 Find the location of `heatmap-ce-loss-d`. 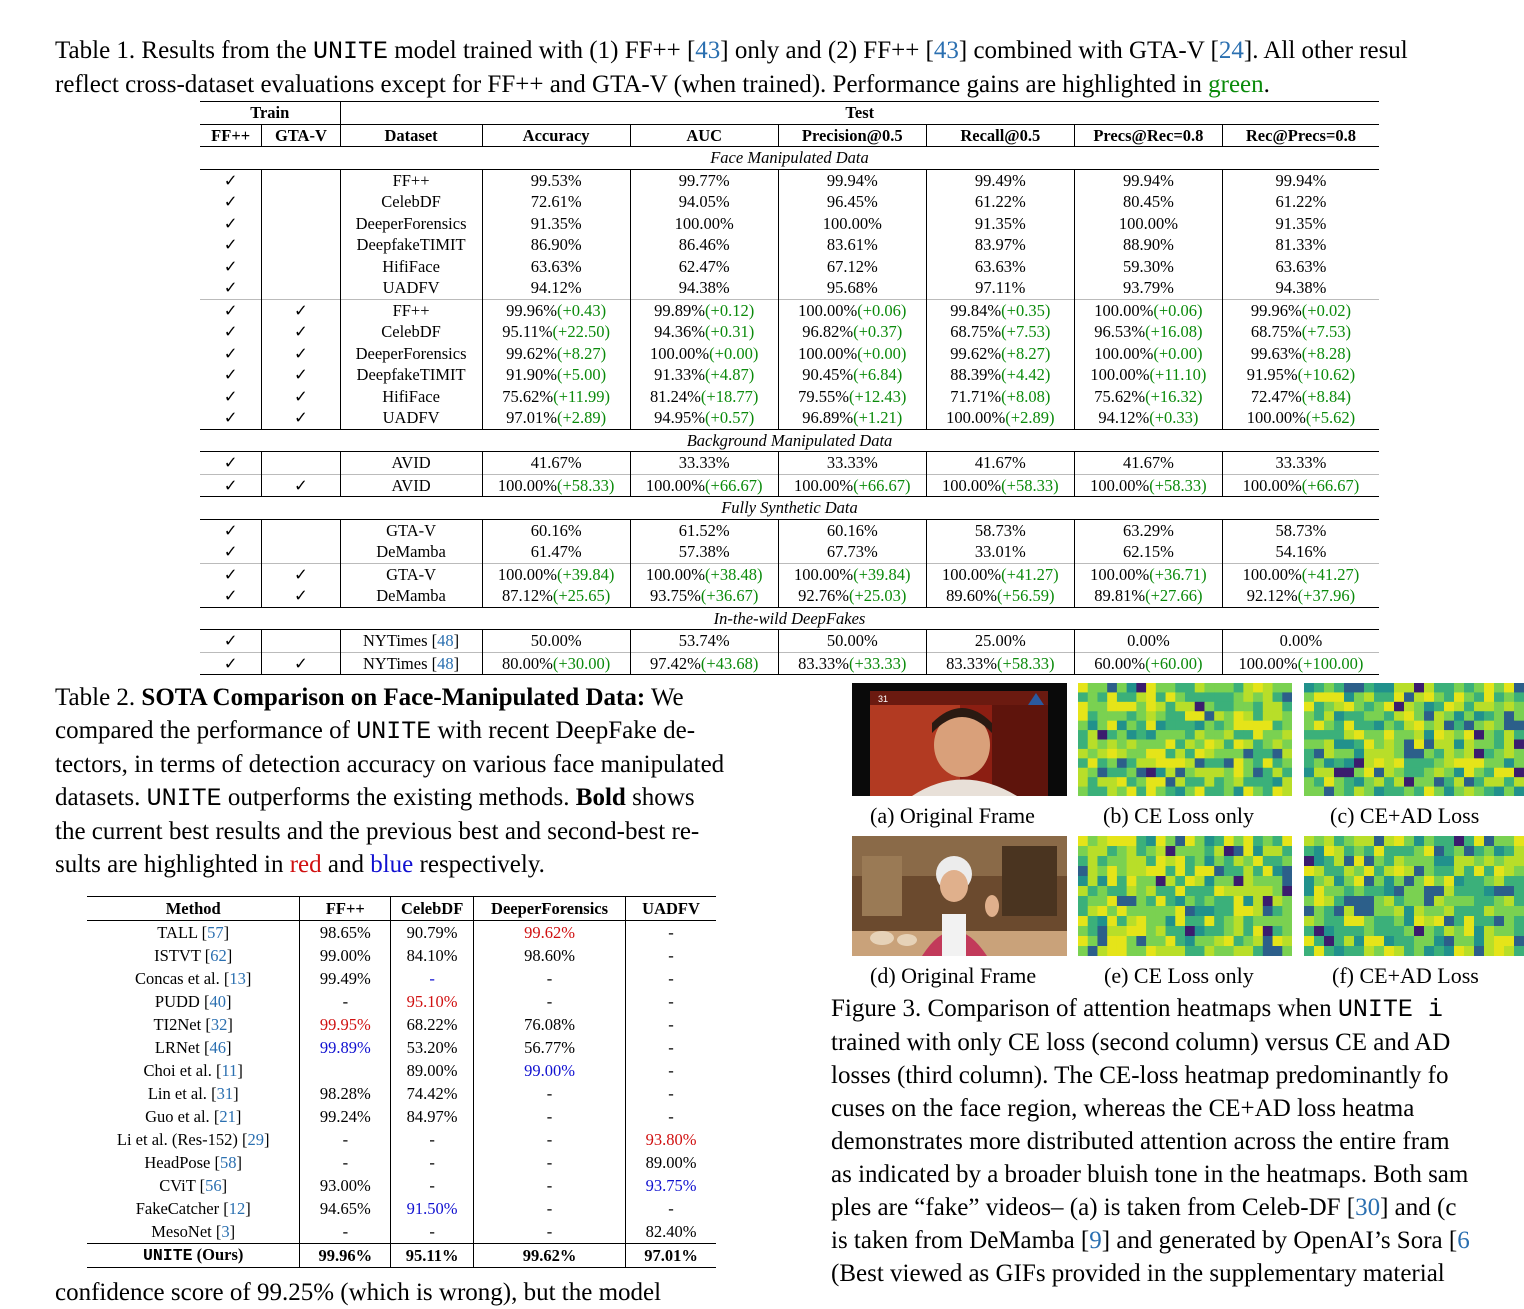

heatmap-ce-loss-d is located at coordinates (1185, 896).